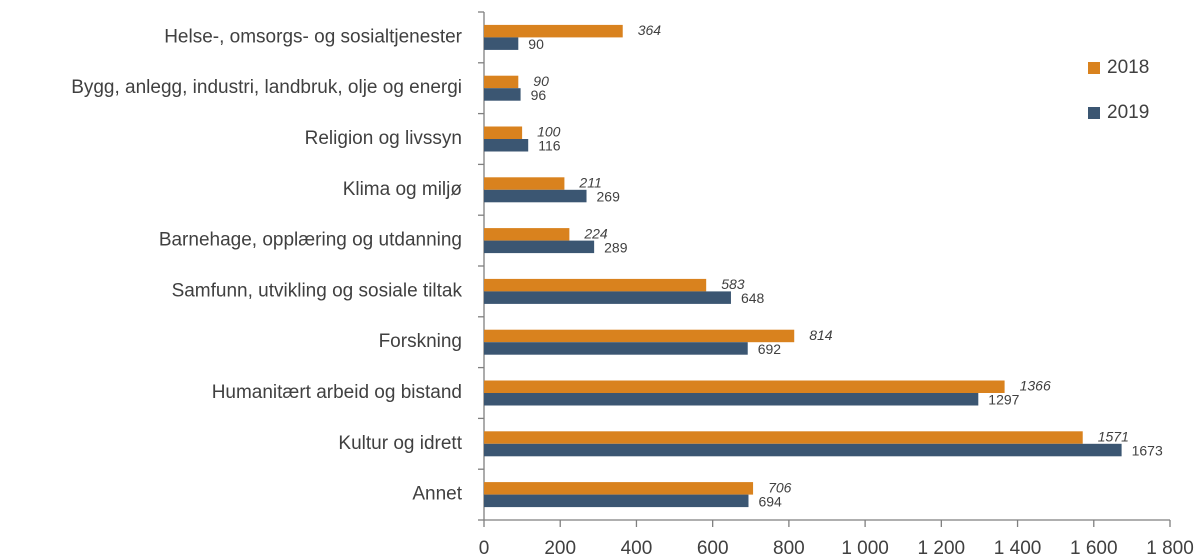 The image size is (1201, 558). I want to click on category-label: Religion og livssyn, so click(383, 138).